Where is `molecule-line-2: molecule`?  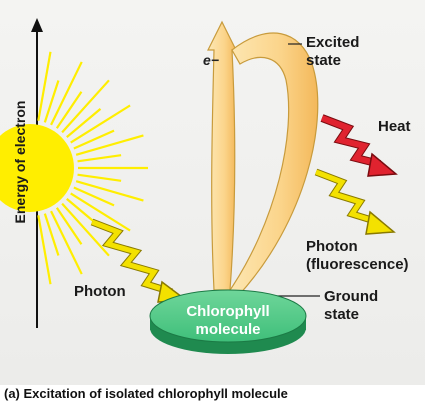
molecule-line-2: molecule is located at coordinates (228, 329).